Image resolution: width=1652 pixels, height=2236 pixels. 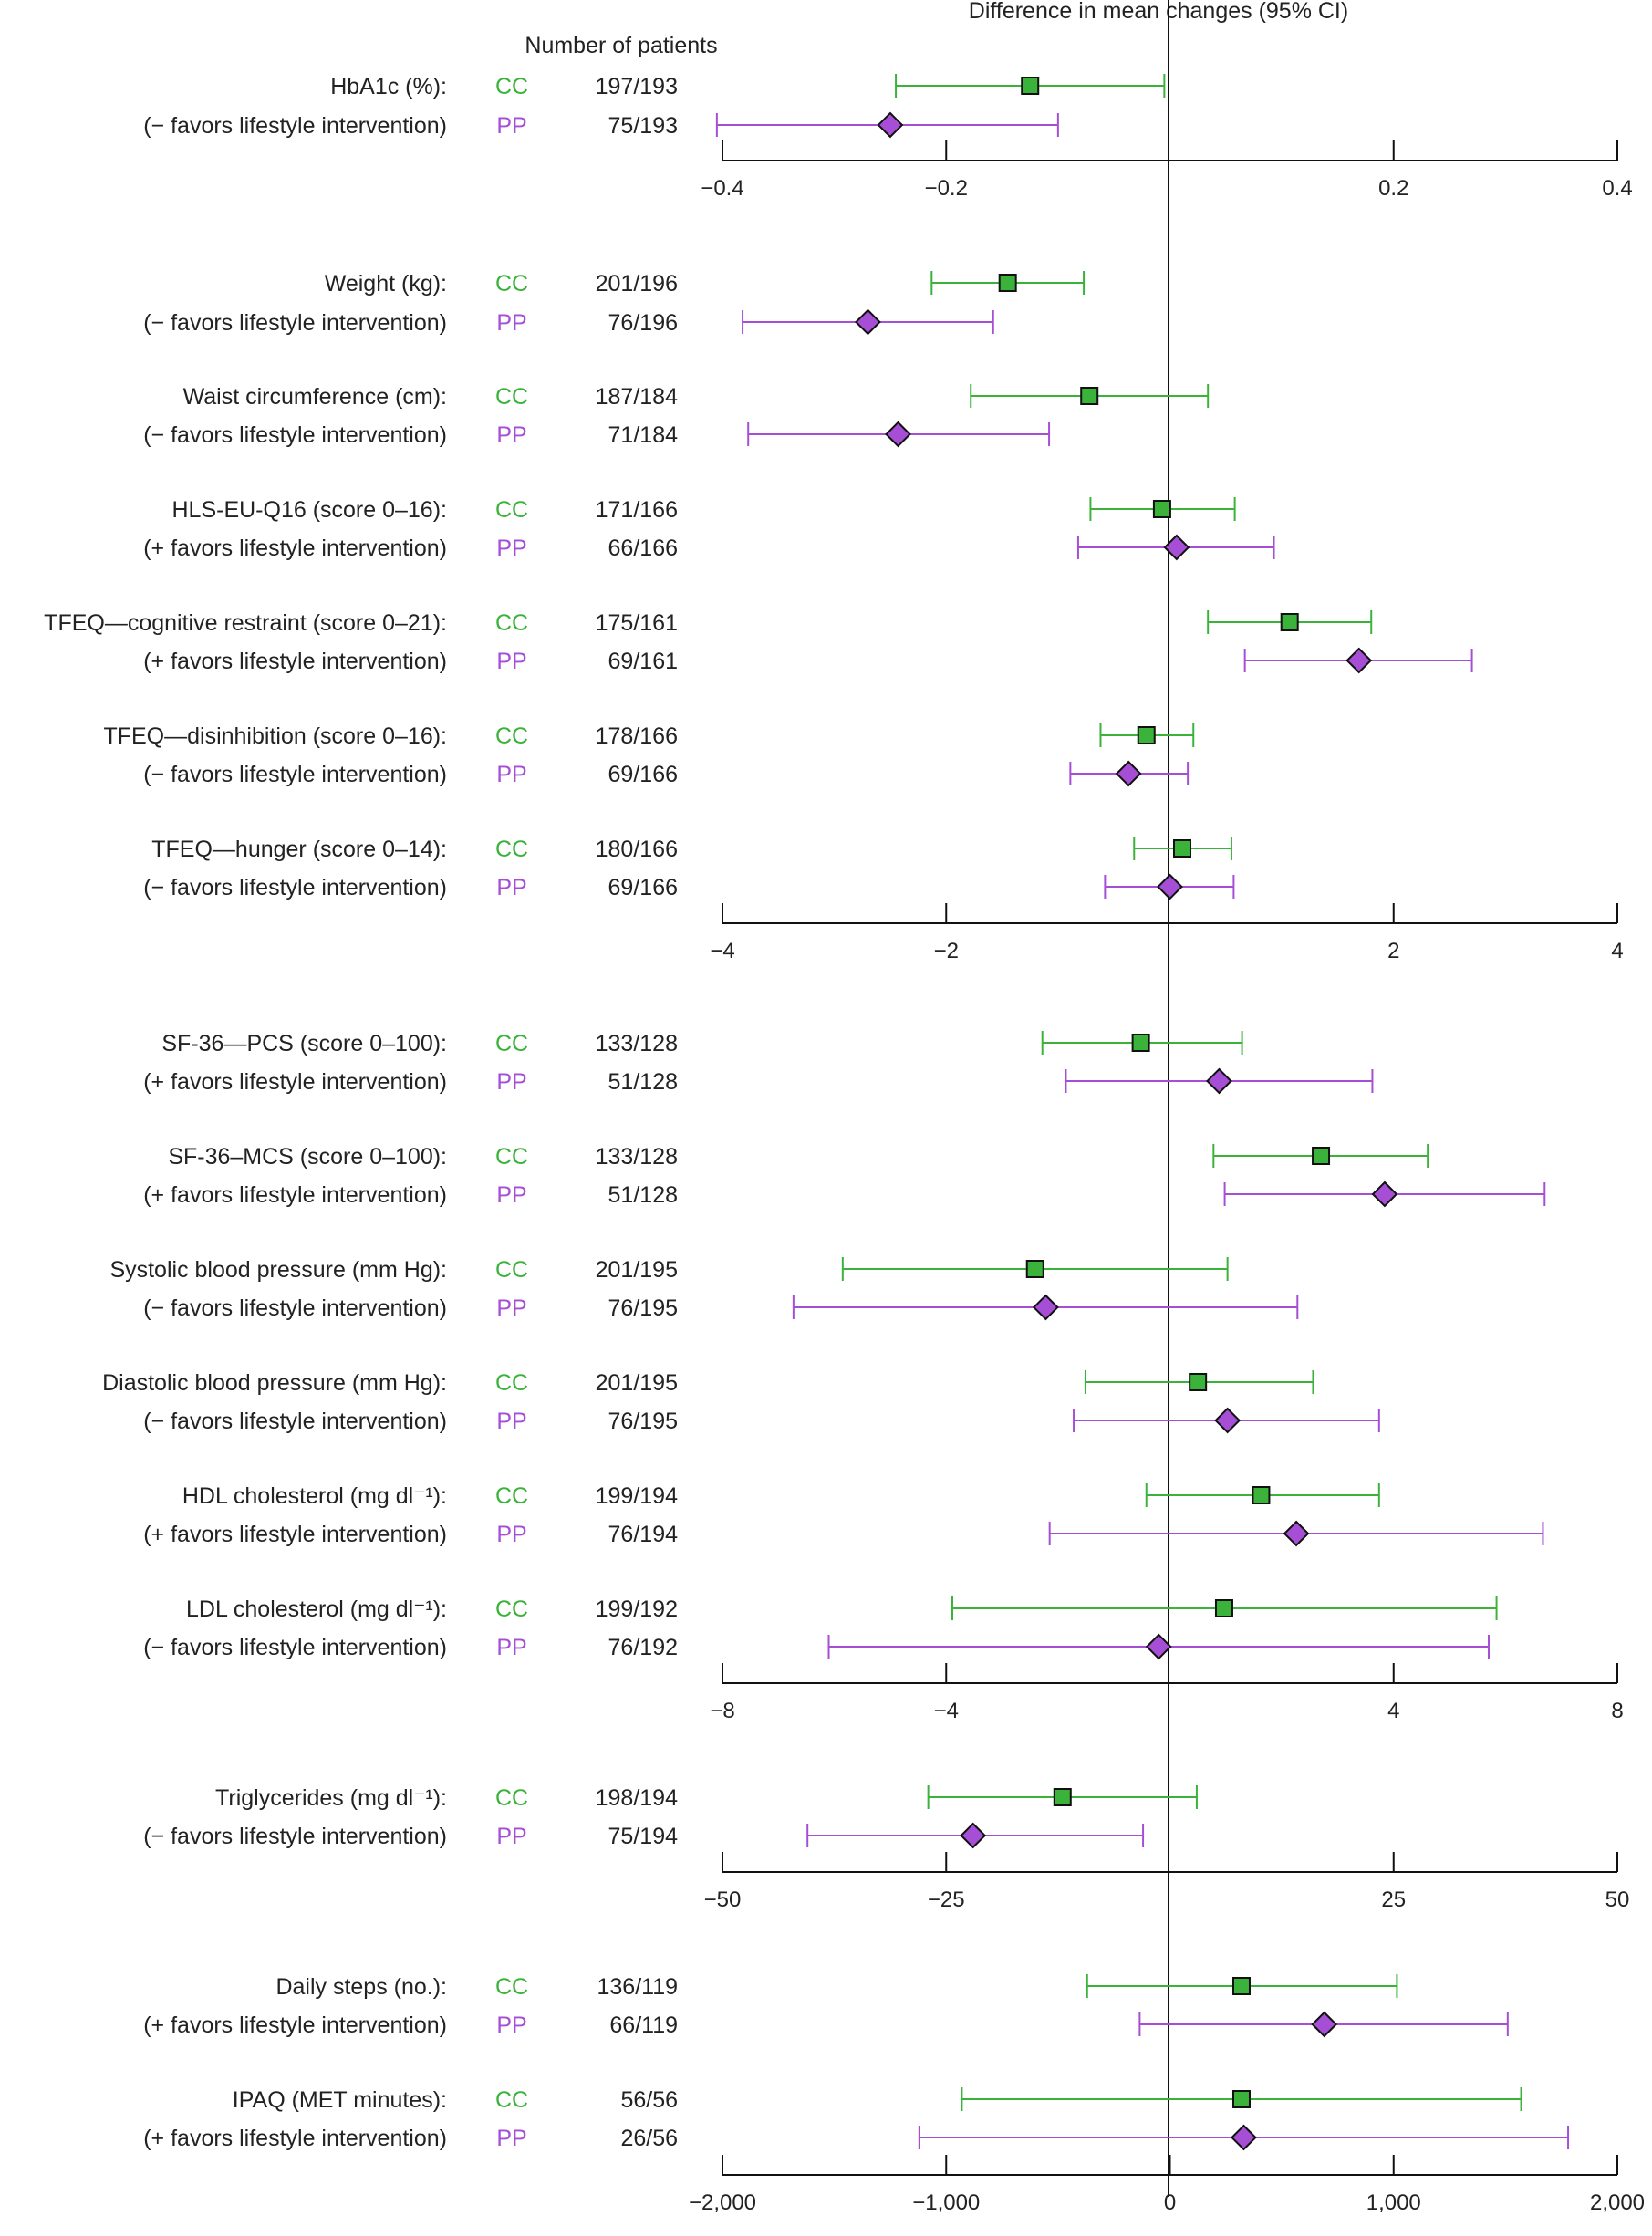 What do you see at coordinates (637, 1496) in the screenshot?
I see `patient-count: 199/194` at bounding box center [637, 1496].